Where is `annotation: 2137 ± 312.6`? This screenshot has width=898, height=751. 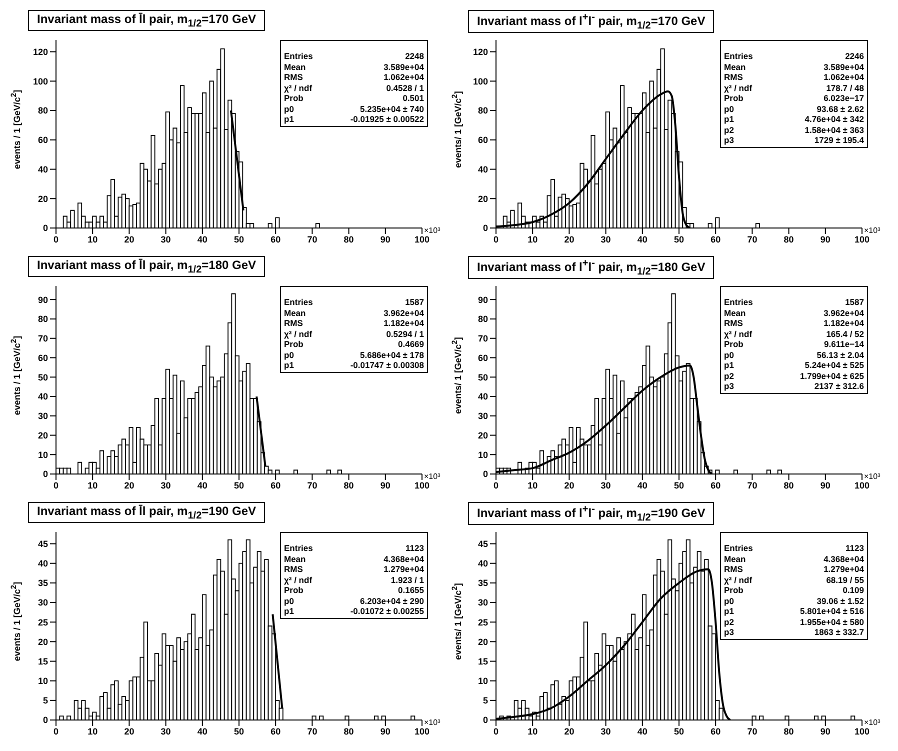 annotation: 2137 ± 312.6 is located at coordinates (839, 386).